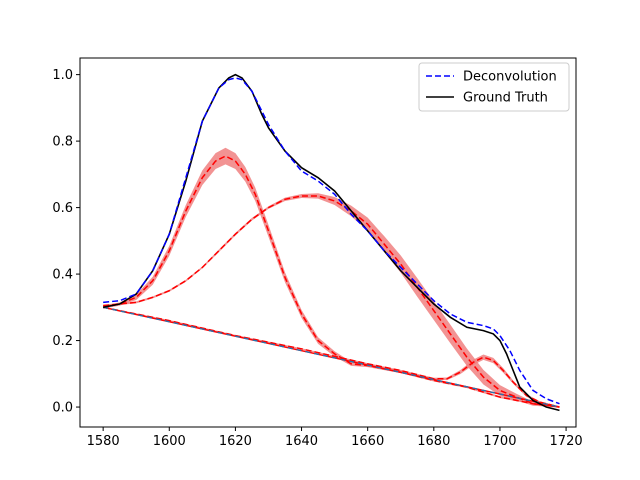 This screenshot has height=480, width=640. I want to click on x-tick-label: 1700, so click(499, 441).